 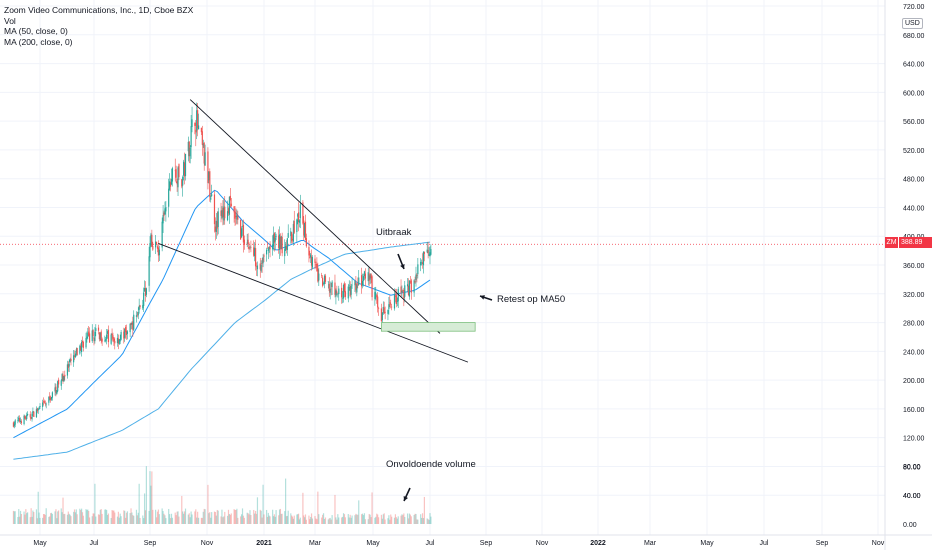 What do you see at coordinates (912, 496) in the screenshot?
I see `volume-tick-label: 40.00` at bounding box center [912, 496].